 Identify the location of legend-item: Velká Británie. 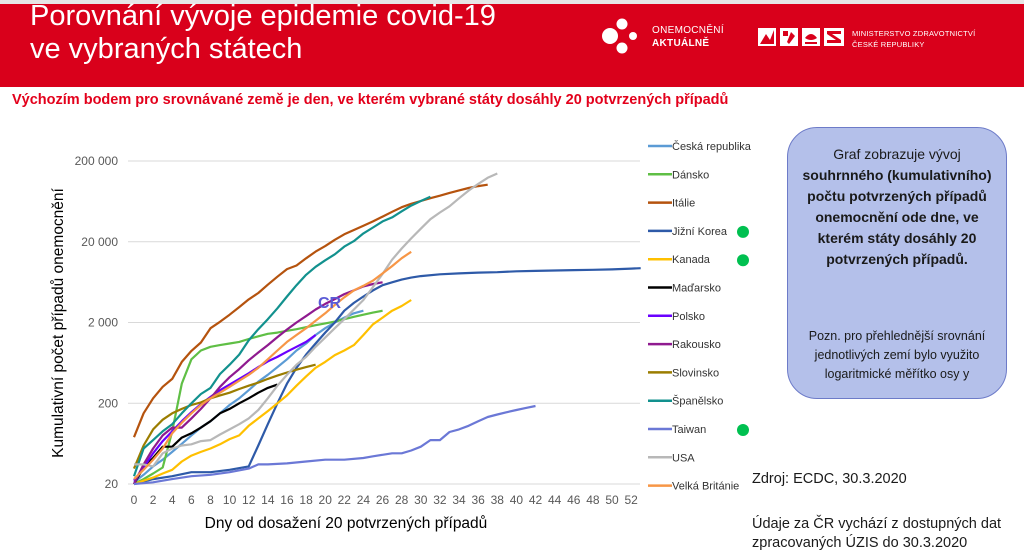
(693, 487).